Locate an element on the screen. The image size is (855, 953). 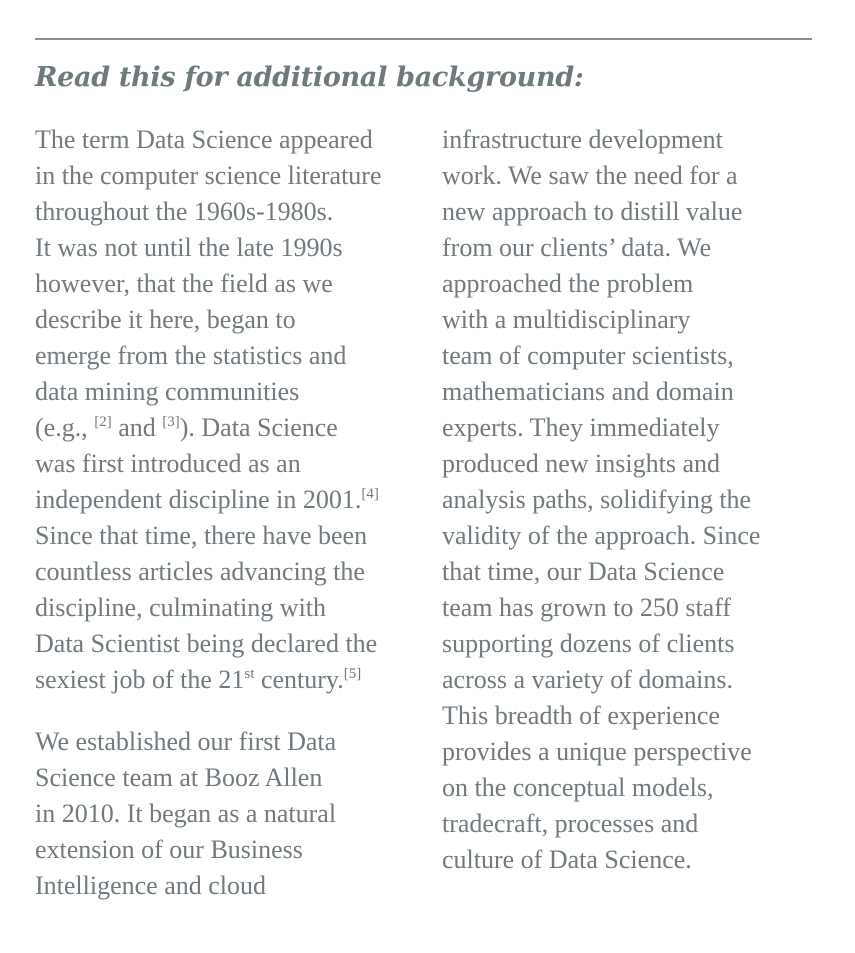
text-line: with a multidisciplinary is located at coordinates (566, 319).